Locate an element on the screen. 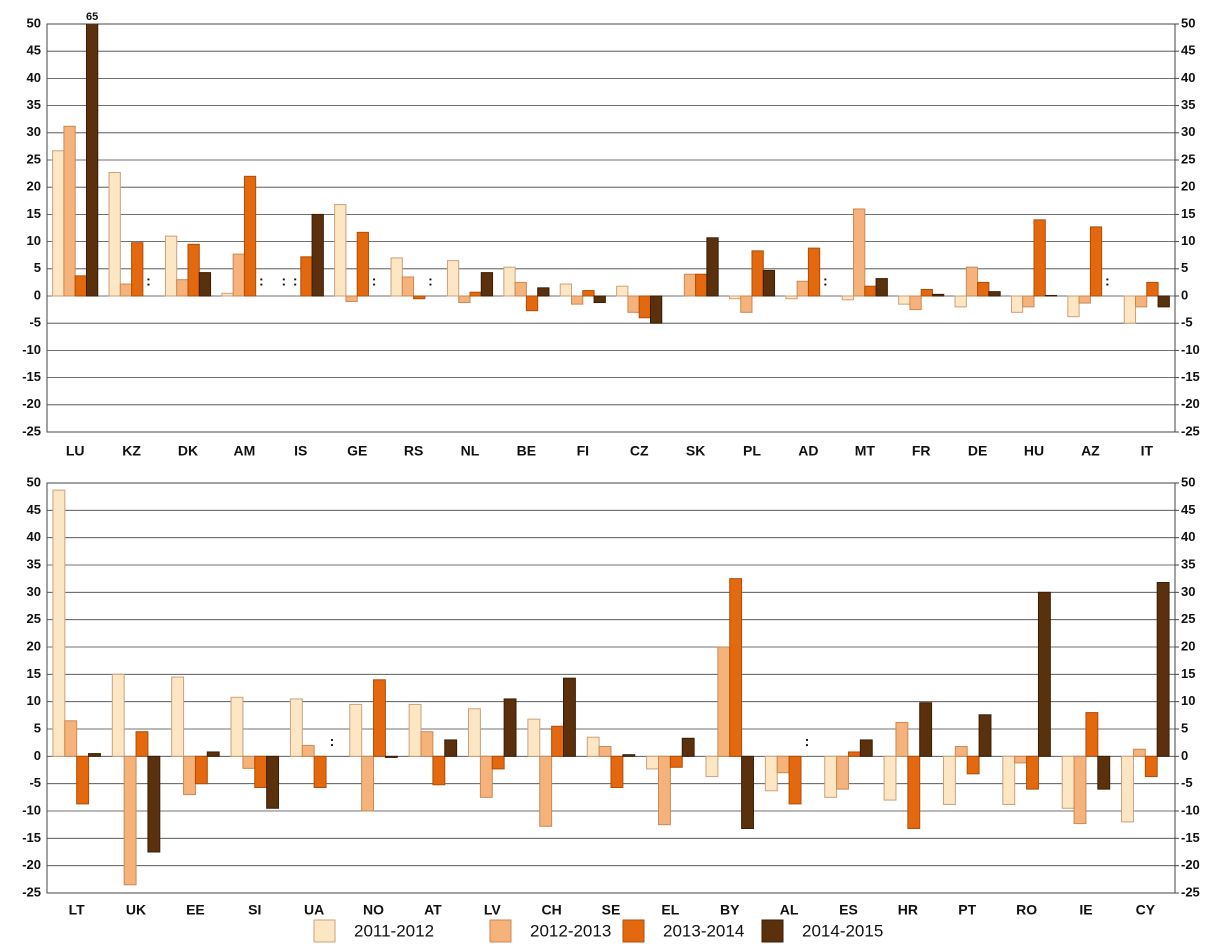 This screenshot has width=1221, height=944. y2-tick-label: 30 is located at coordinates (1188, 591).